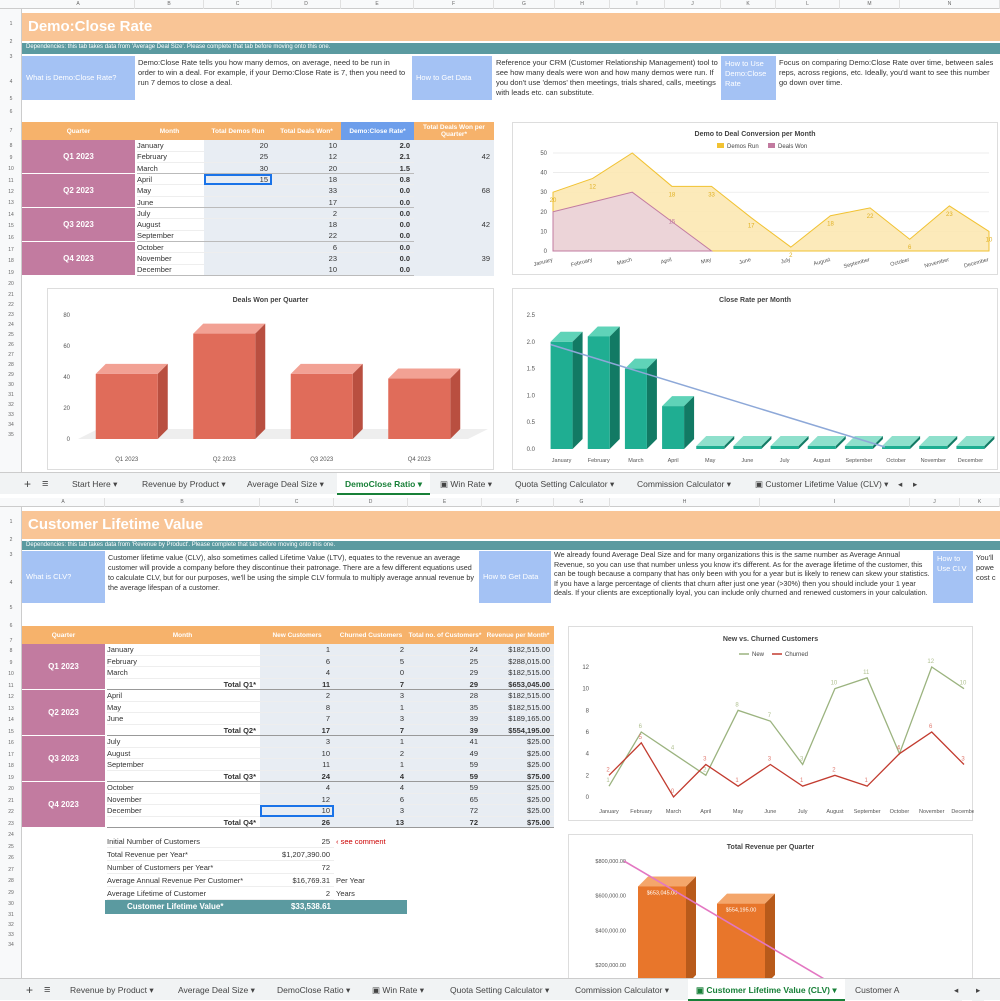  Describe the element at coordinates (95, 484) in the screenshot. I see `tab-start-here: Start Here ▾` at that location.